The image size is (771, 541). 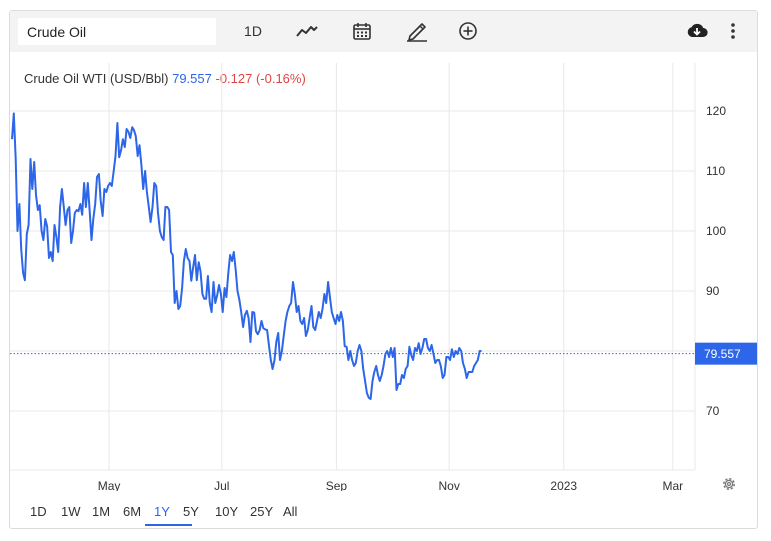 I want to click on range-25y: 25Y, so click(x=262, y=511).